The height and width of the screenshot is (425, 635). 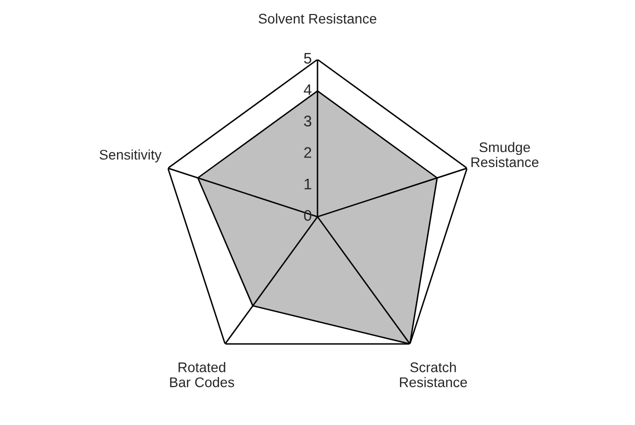 I want to click on y-tick-label: 4, so click(x=308, y=89).